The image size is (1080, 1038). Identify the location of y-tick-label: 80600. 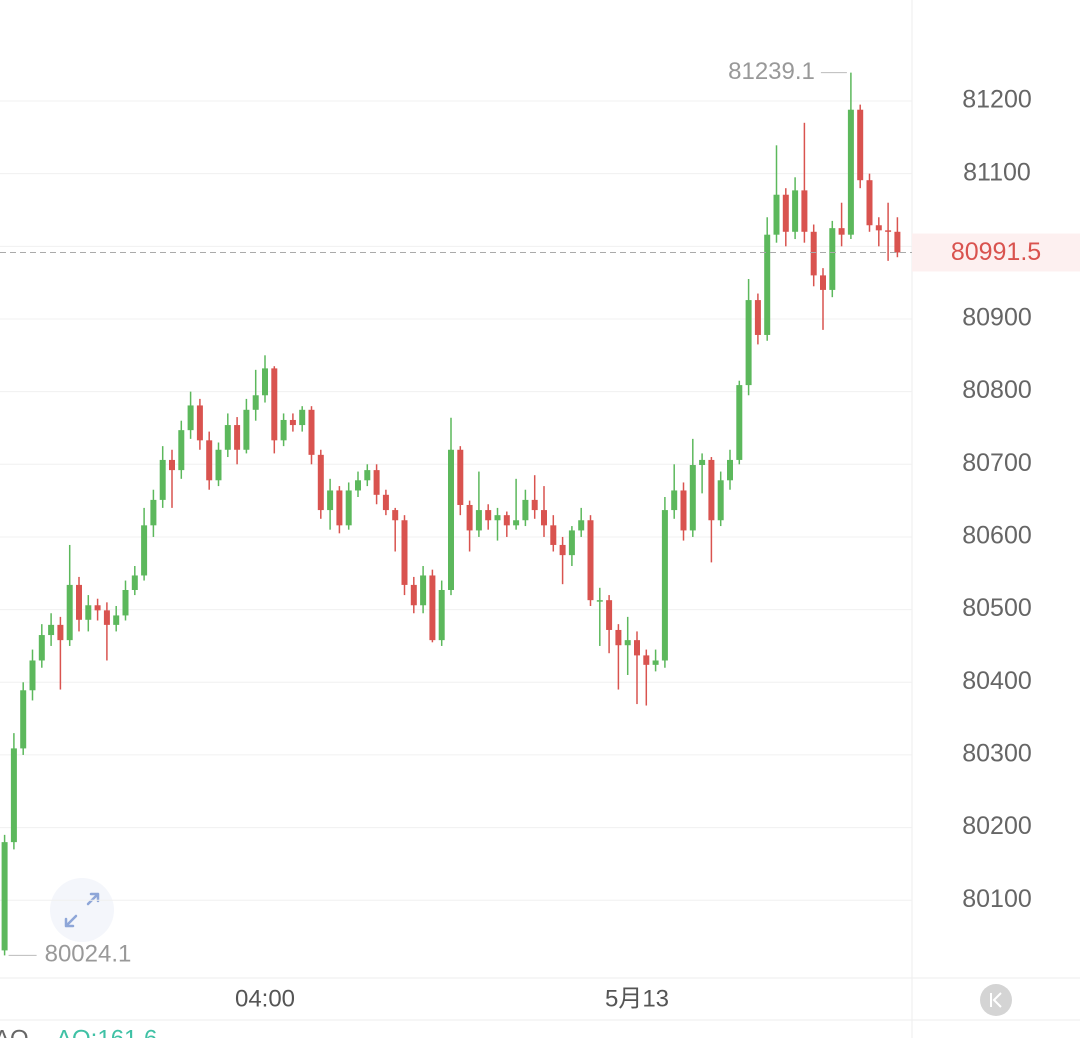
(997, 536).